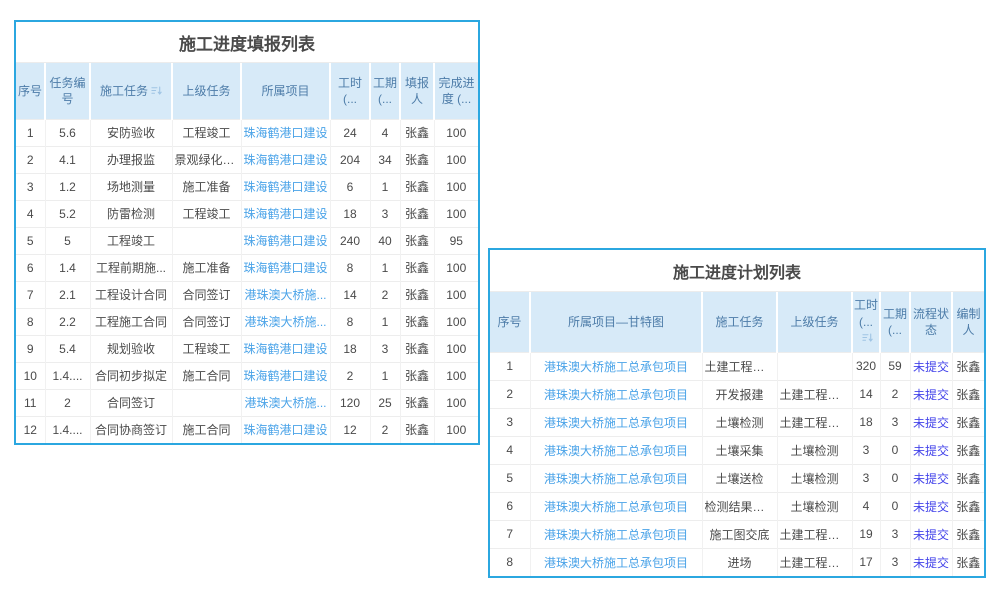  Describe the element at coordinates (30, 213) in the screenshot. I see `cell: 4` at that location.